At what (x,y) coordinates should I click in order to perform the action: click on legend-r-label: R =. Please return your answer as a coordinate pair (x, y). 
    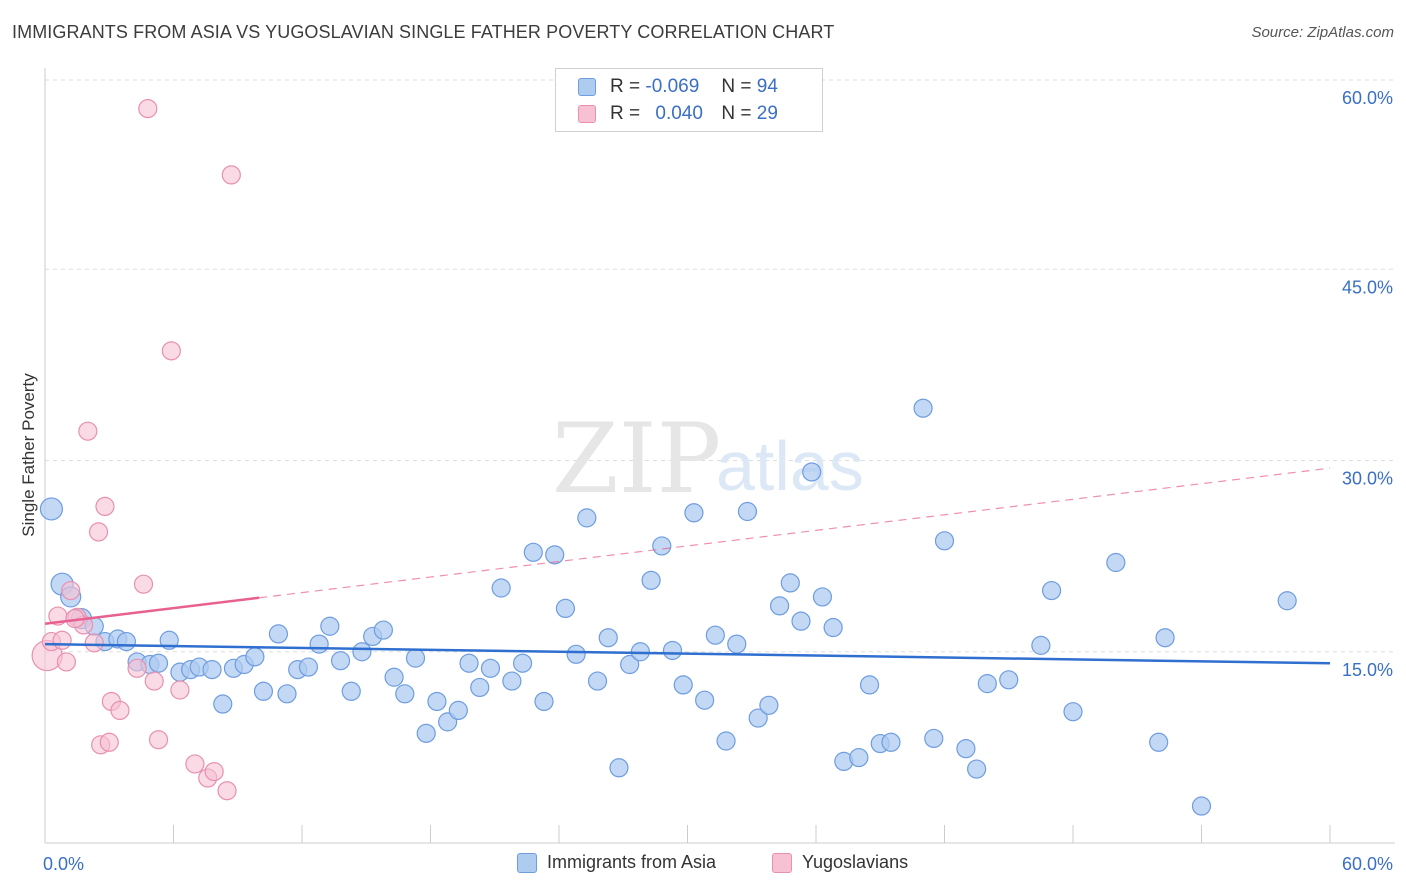
    Looking at the image, I should click on (625, 113).